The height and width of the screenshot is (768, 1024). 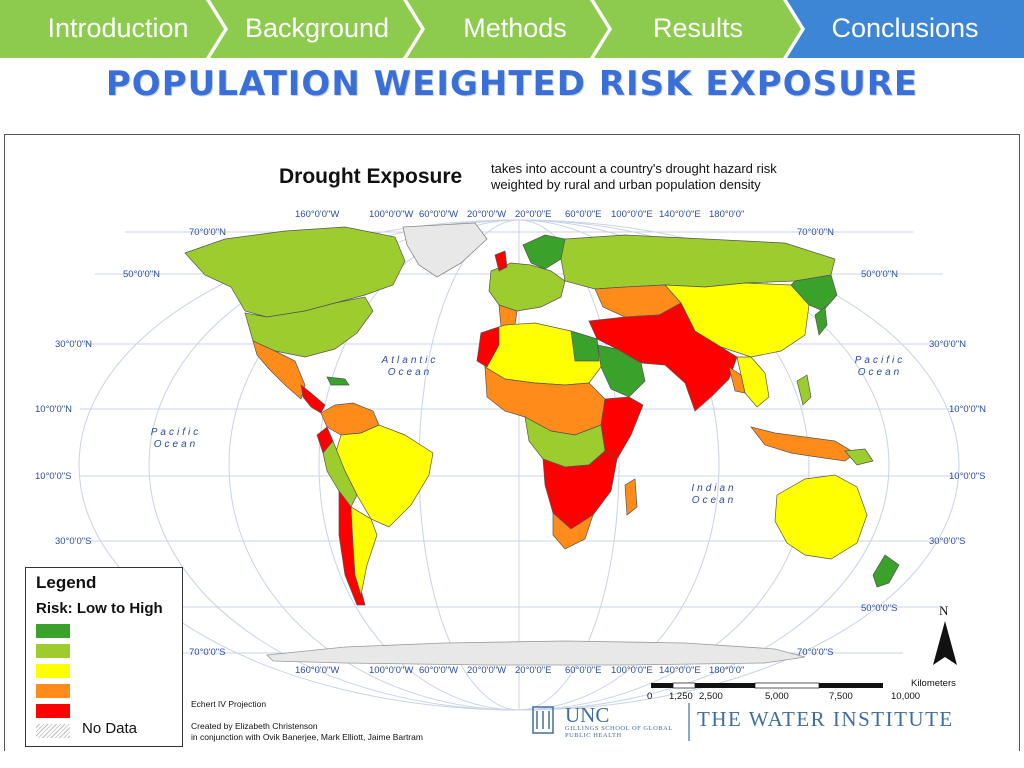 What do you see at coordinates (487, 670) in the screenshot?
I see `lon-label-bottom: 20°0'0"W` at bounding box center [487, 670].